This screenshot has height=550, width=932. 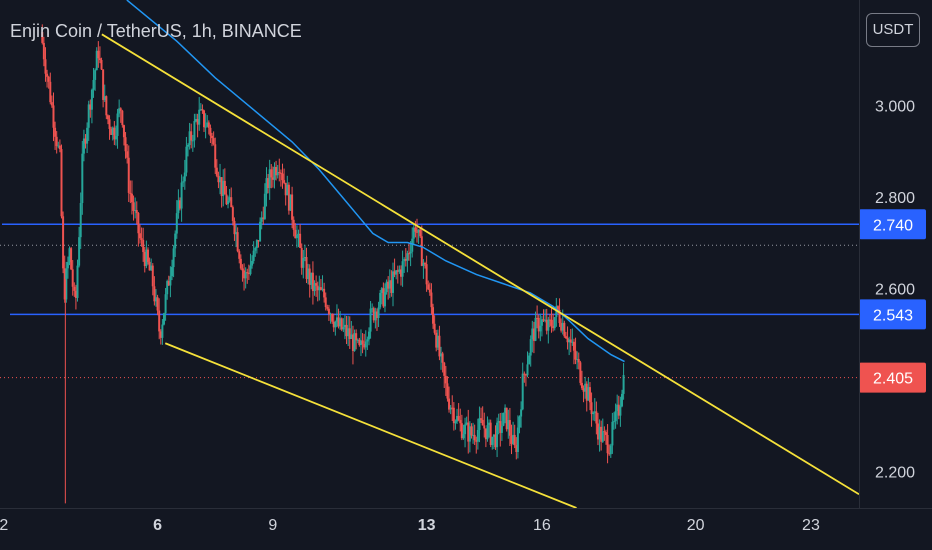 What do you see at coordinates (156, 31) in the screenshot?
I see `chart-title: Enjin Coin / TetherUS, 1h, BINANCE` at bounding box center [156, 31].